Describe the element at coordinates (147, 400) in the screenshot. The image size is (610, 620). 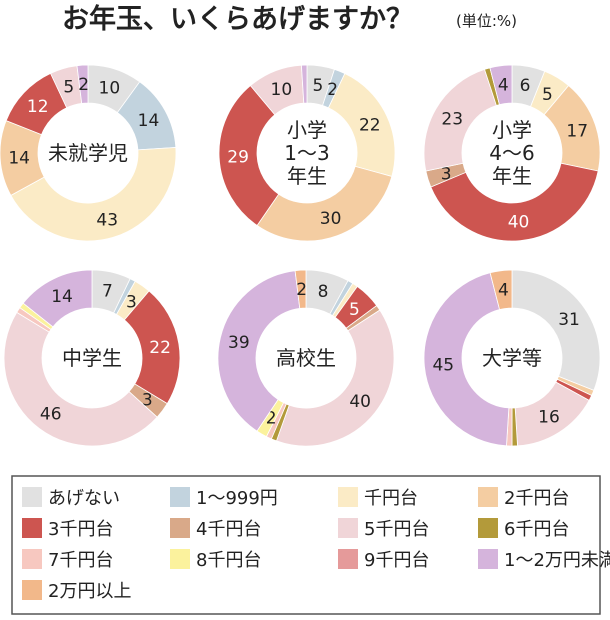
I see `data-label-4-6: 3` at that location.